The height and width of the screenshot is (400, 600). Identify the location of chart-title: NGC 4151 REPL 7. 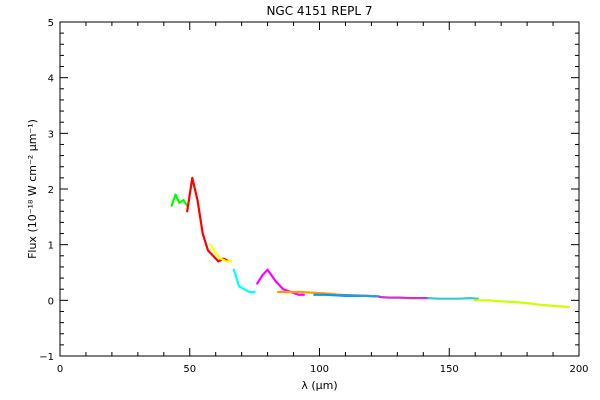
(319, 11).